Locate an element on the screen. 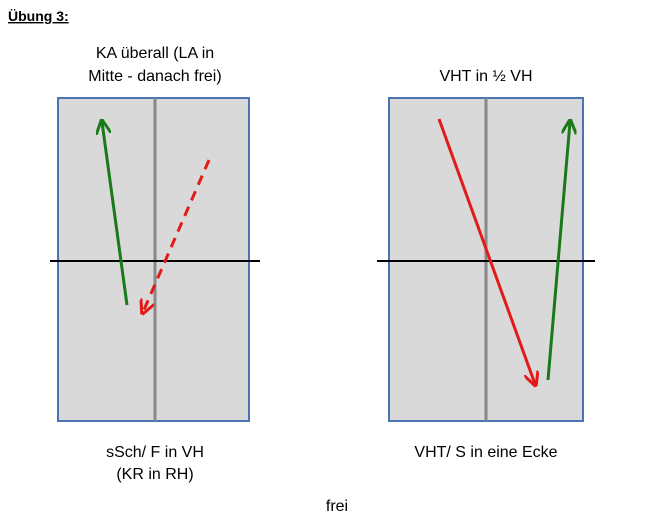  caption: VHT in ½ VH is located at coordinates (485, 76).